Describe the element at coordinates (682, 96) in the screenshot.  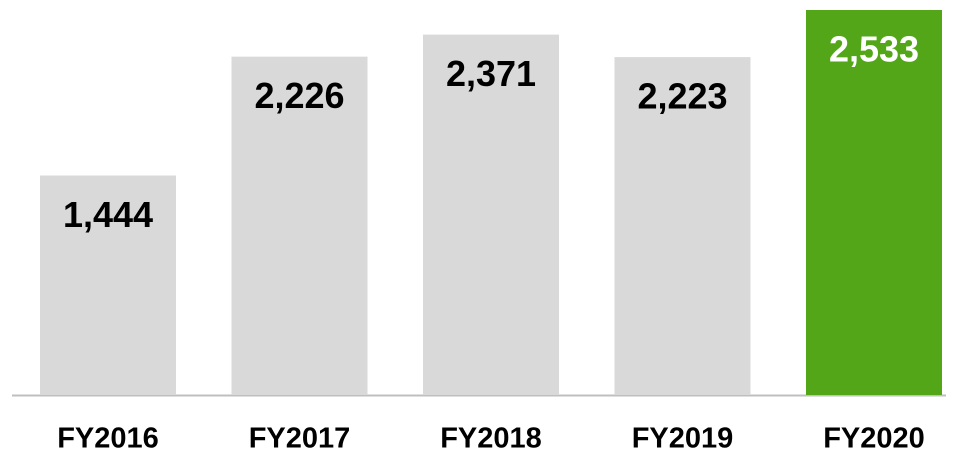
I see `data-label: 2,223` at that location.